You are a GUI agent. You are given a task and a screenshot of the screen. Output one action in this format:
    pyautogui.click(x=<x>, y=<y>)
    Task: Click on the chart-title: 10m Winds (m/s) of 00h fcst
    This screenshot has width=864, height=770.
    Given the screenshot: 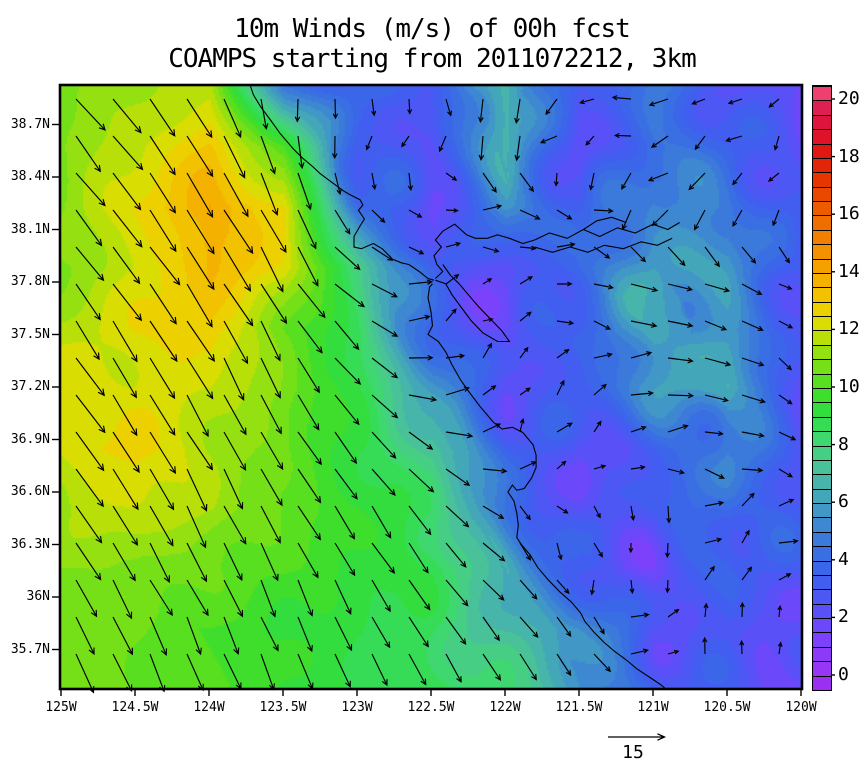 What is the action you would take?
    pyautogui.click(x=432, y=29)
    